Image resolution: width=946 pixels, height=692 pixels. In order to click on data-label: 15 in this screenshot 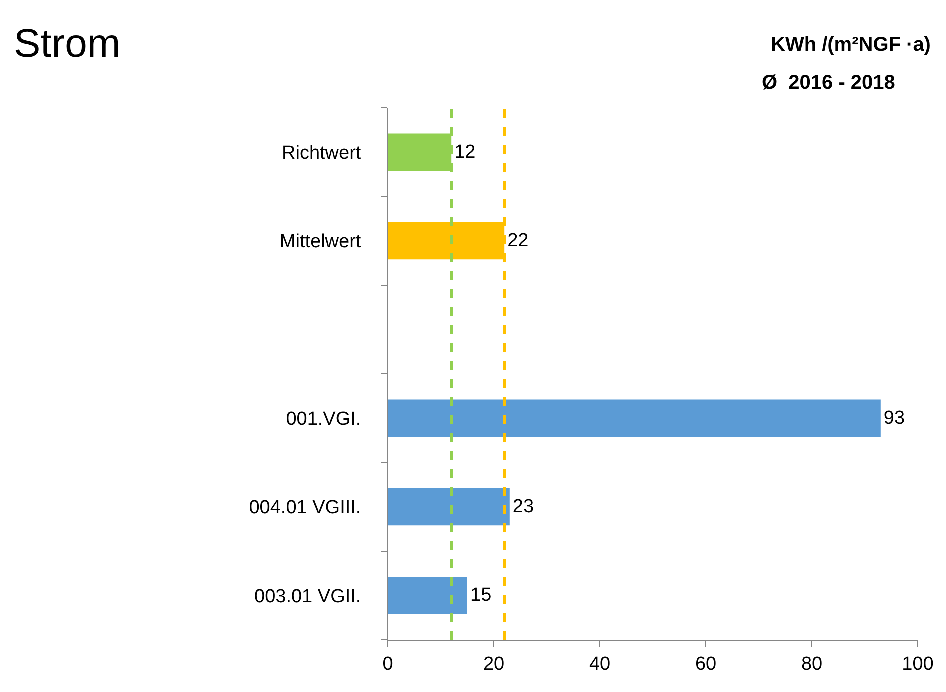, I will do `click(481, 595)`.